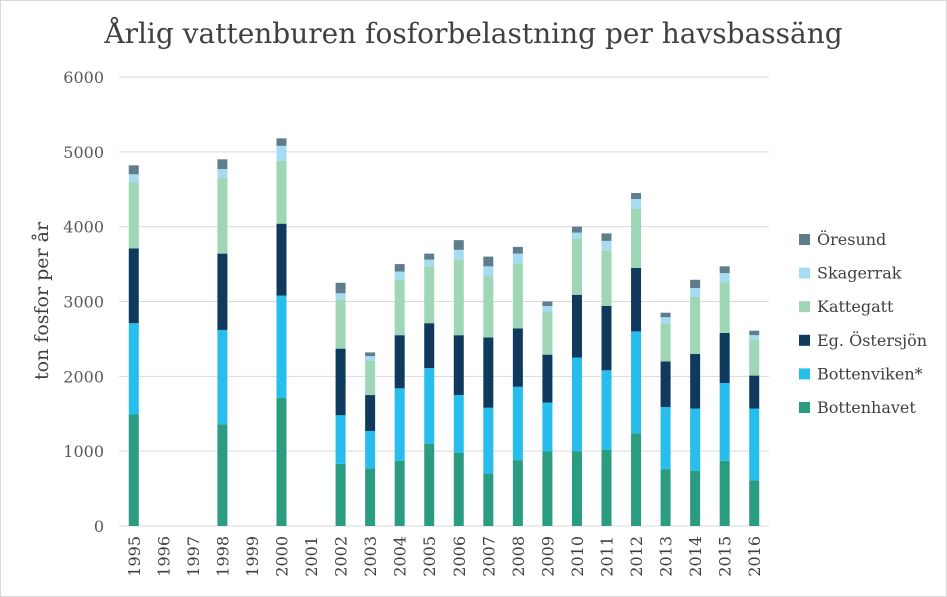  Describe the element at coordinates (134, 556) in the screenshot. I see `x-tick-label: 1995` at that location.